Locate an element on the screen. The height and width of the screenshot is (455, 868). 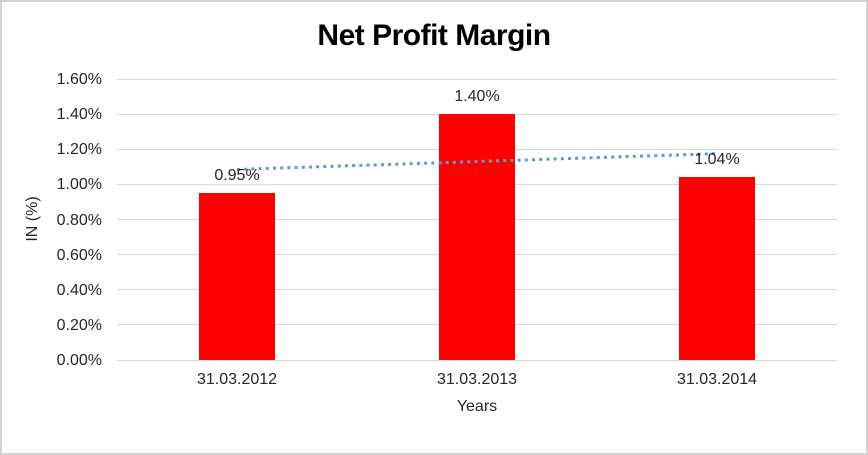
x-tick-label: 31.03.2014 is located at coordinates (717, 379).